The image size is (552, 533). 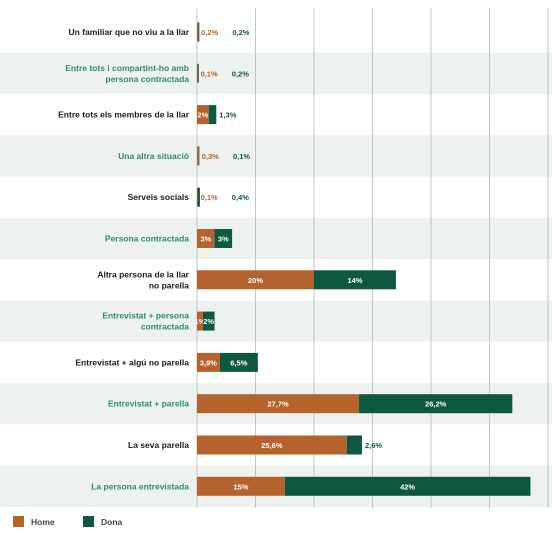 I want to click on category-label: Entre tots els membres de la llar, so click(x=124, y=115).